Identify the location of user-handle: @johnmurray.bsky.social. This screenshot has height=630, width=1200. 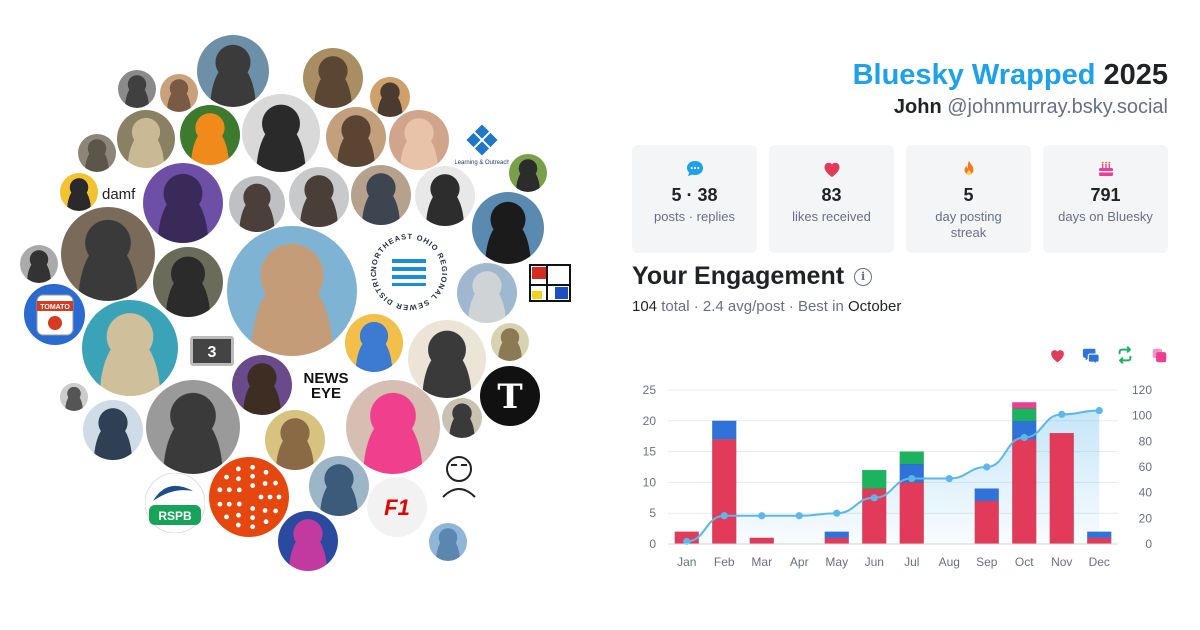
(1057, 107).